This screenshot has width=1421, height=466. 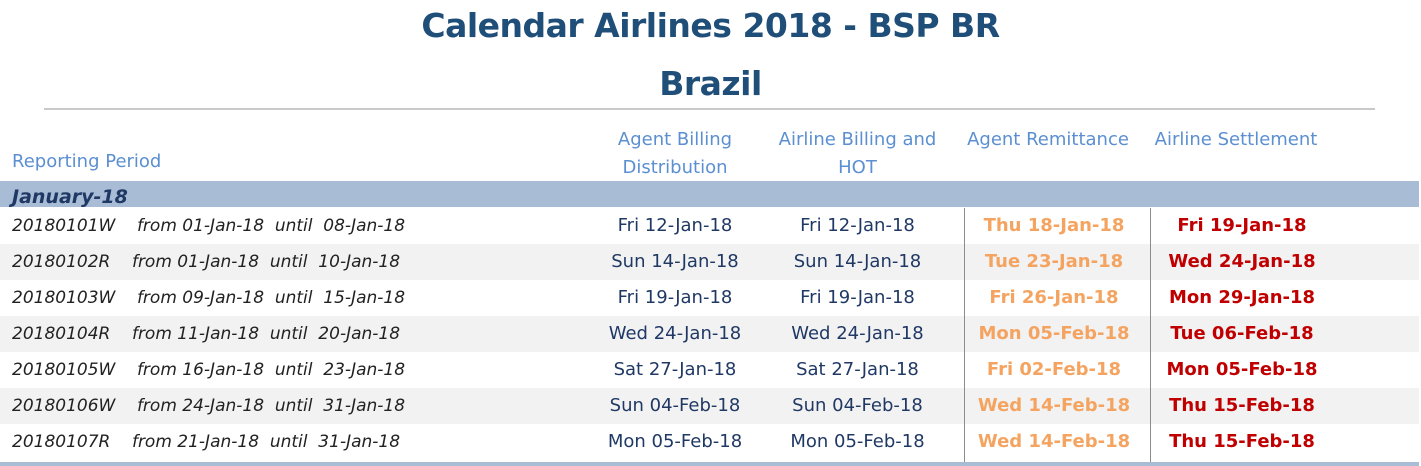 What do you see at coordinates (209, 406) in the screenshot?
I see `period-cell: 20180106W from 24-Jan-18 until 31-Jan-18` at bounding box center [209, 406].